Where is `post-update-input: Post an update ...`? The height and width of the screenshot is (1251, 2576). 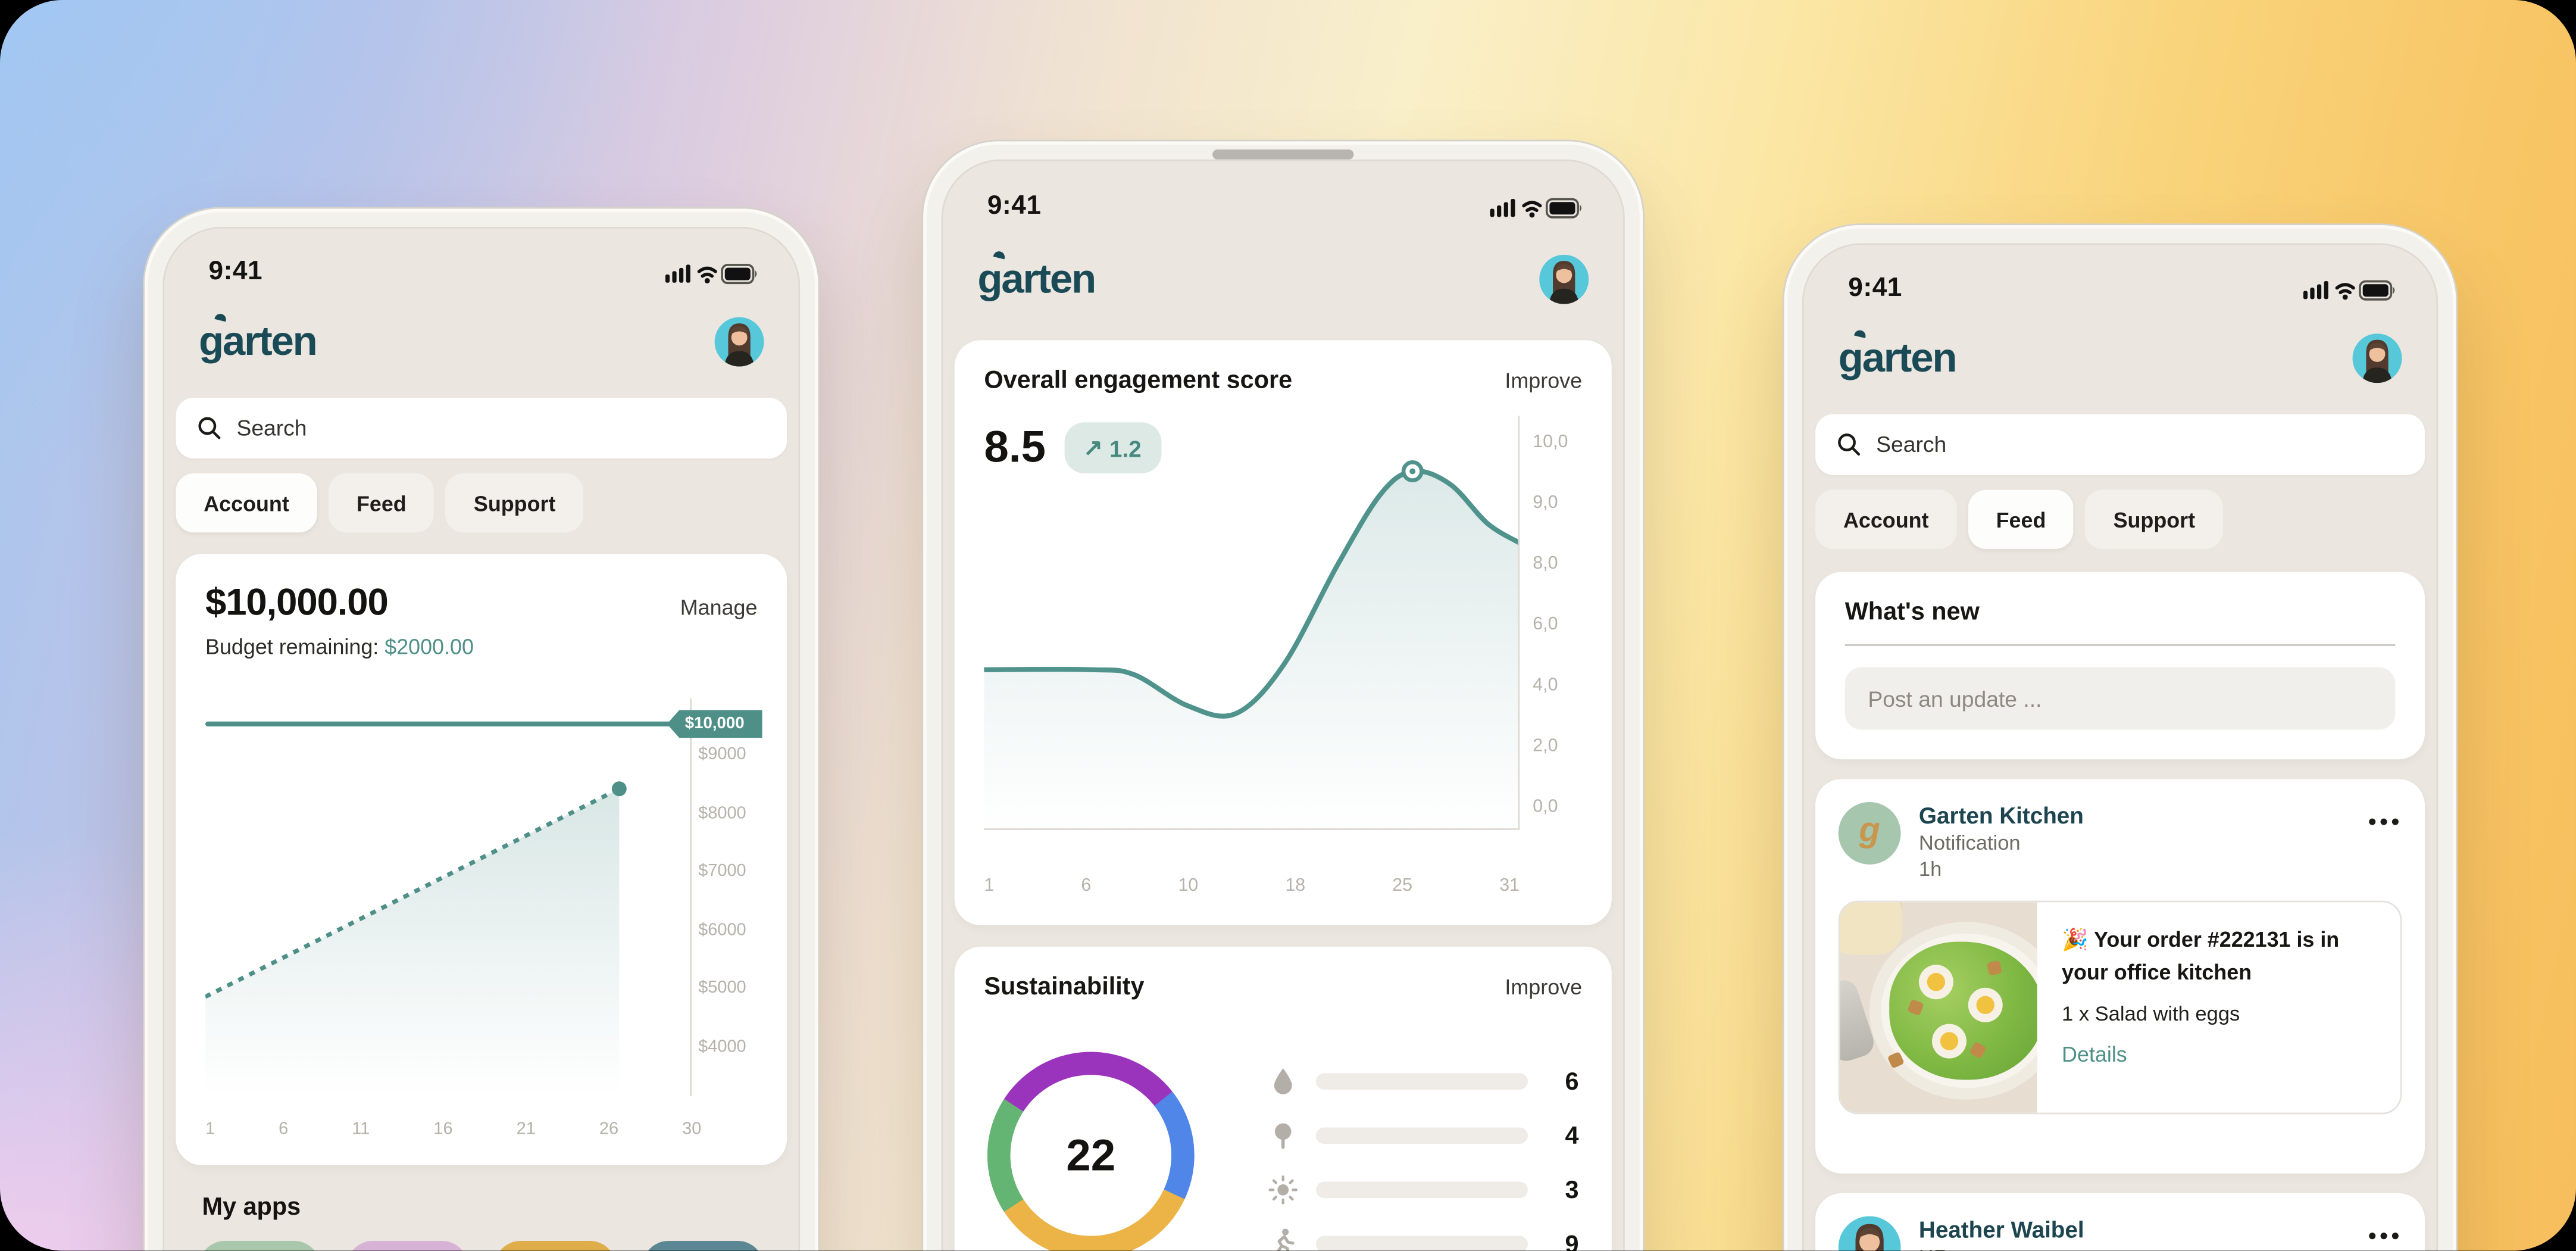 post-update-input: Post an update ... is located at coordinates (2120, 698).